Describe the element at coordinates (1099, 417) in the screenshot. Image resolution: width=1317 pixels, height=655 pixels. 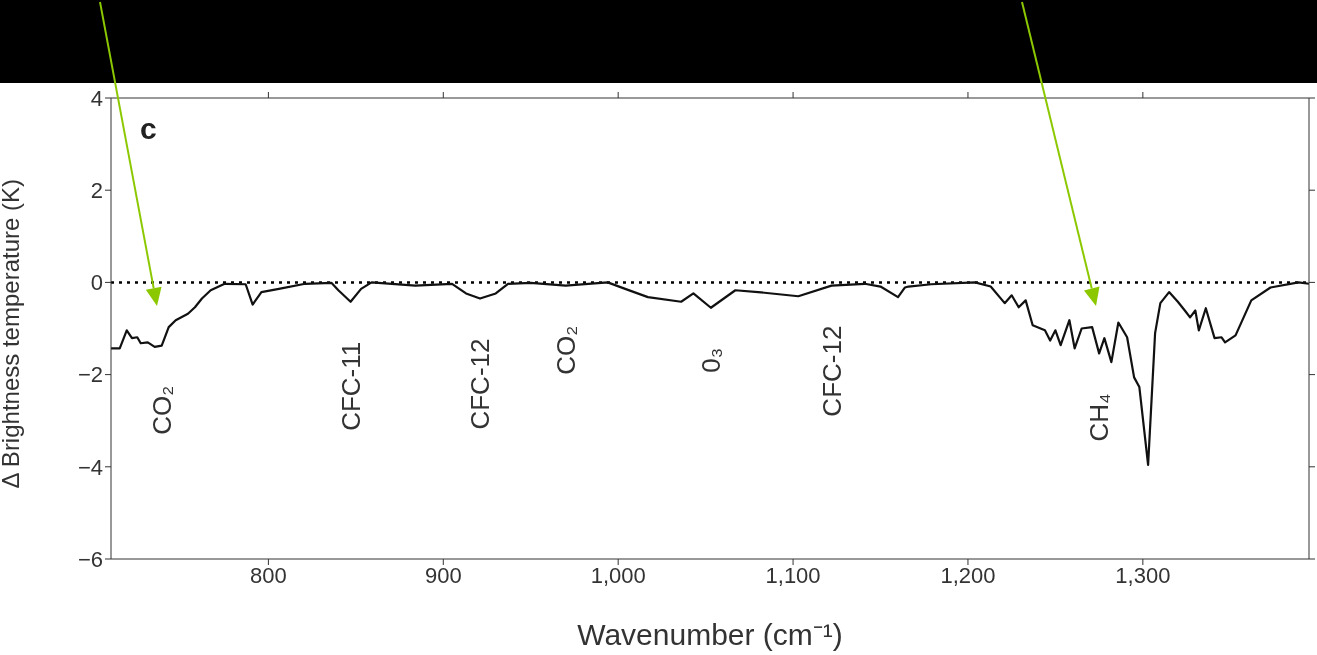
I see `annotation: CH₄` at that location.